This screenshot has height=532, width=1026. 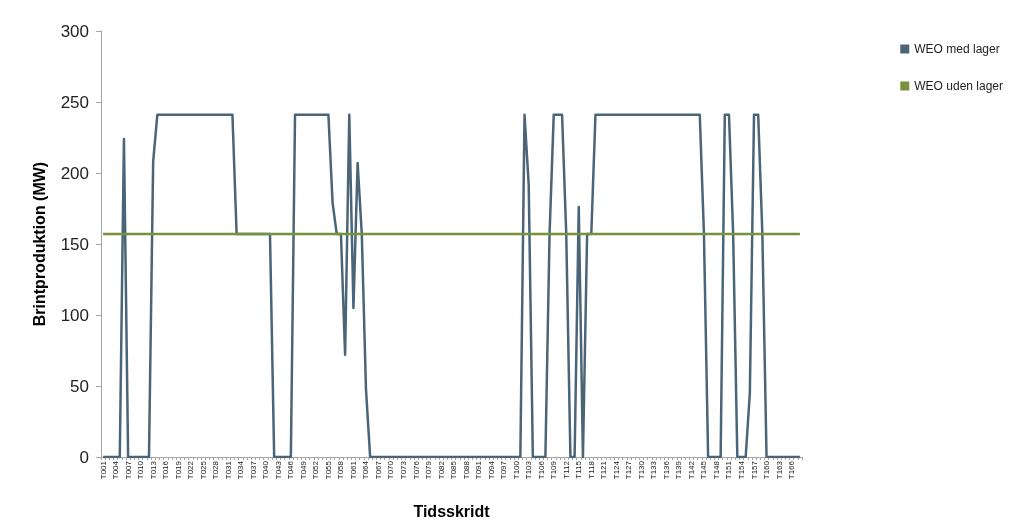 I want to click on y-tick-label: 0, so click(x=84, y=457).